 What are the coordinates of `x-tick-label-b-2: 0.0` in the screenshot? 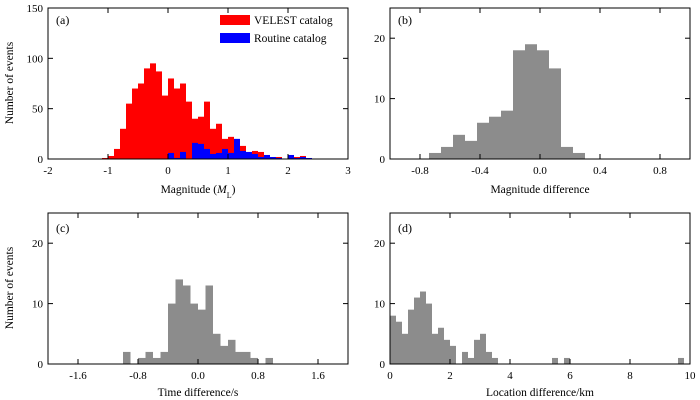 It's located at (540, 171).